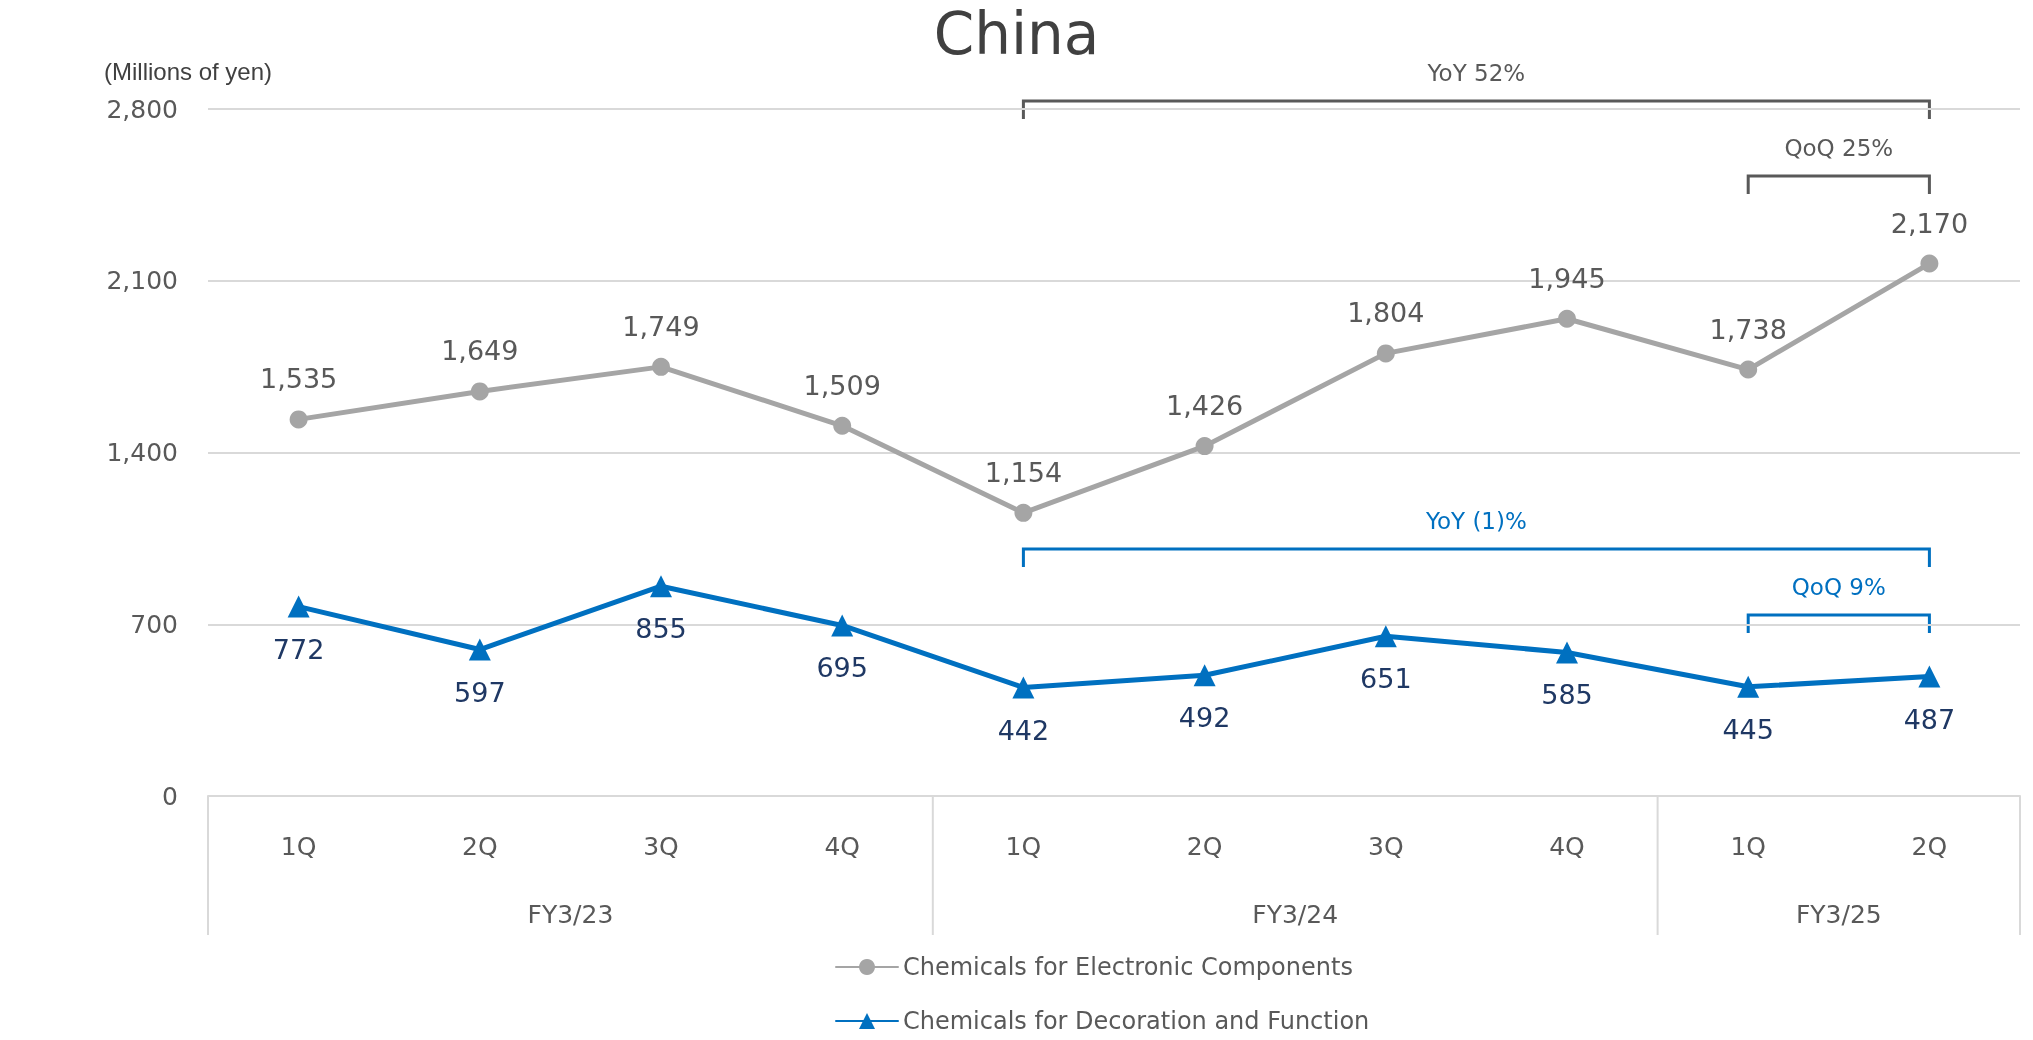 Image resolution: width=2033 pixels, height=1040 pixels. Describe the element at coordinates (661, 326) in the screenshot. I see `data-label: 1,749` at that location.